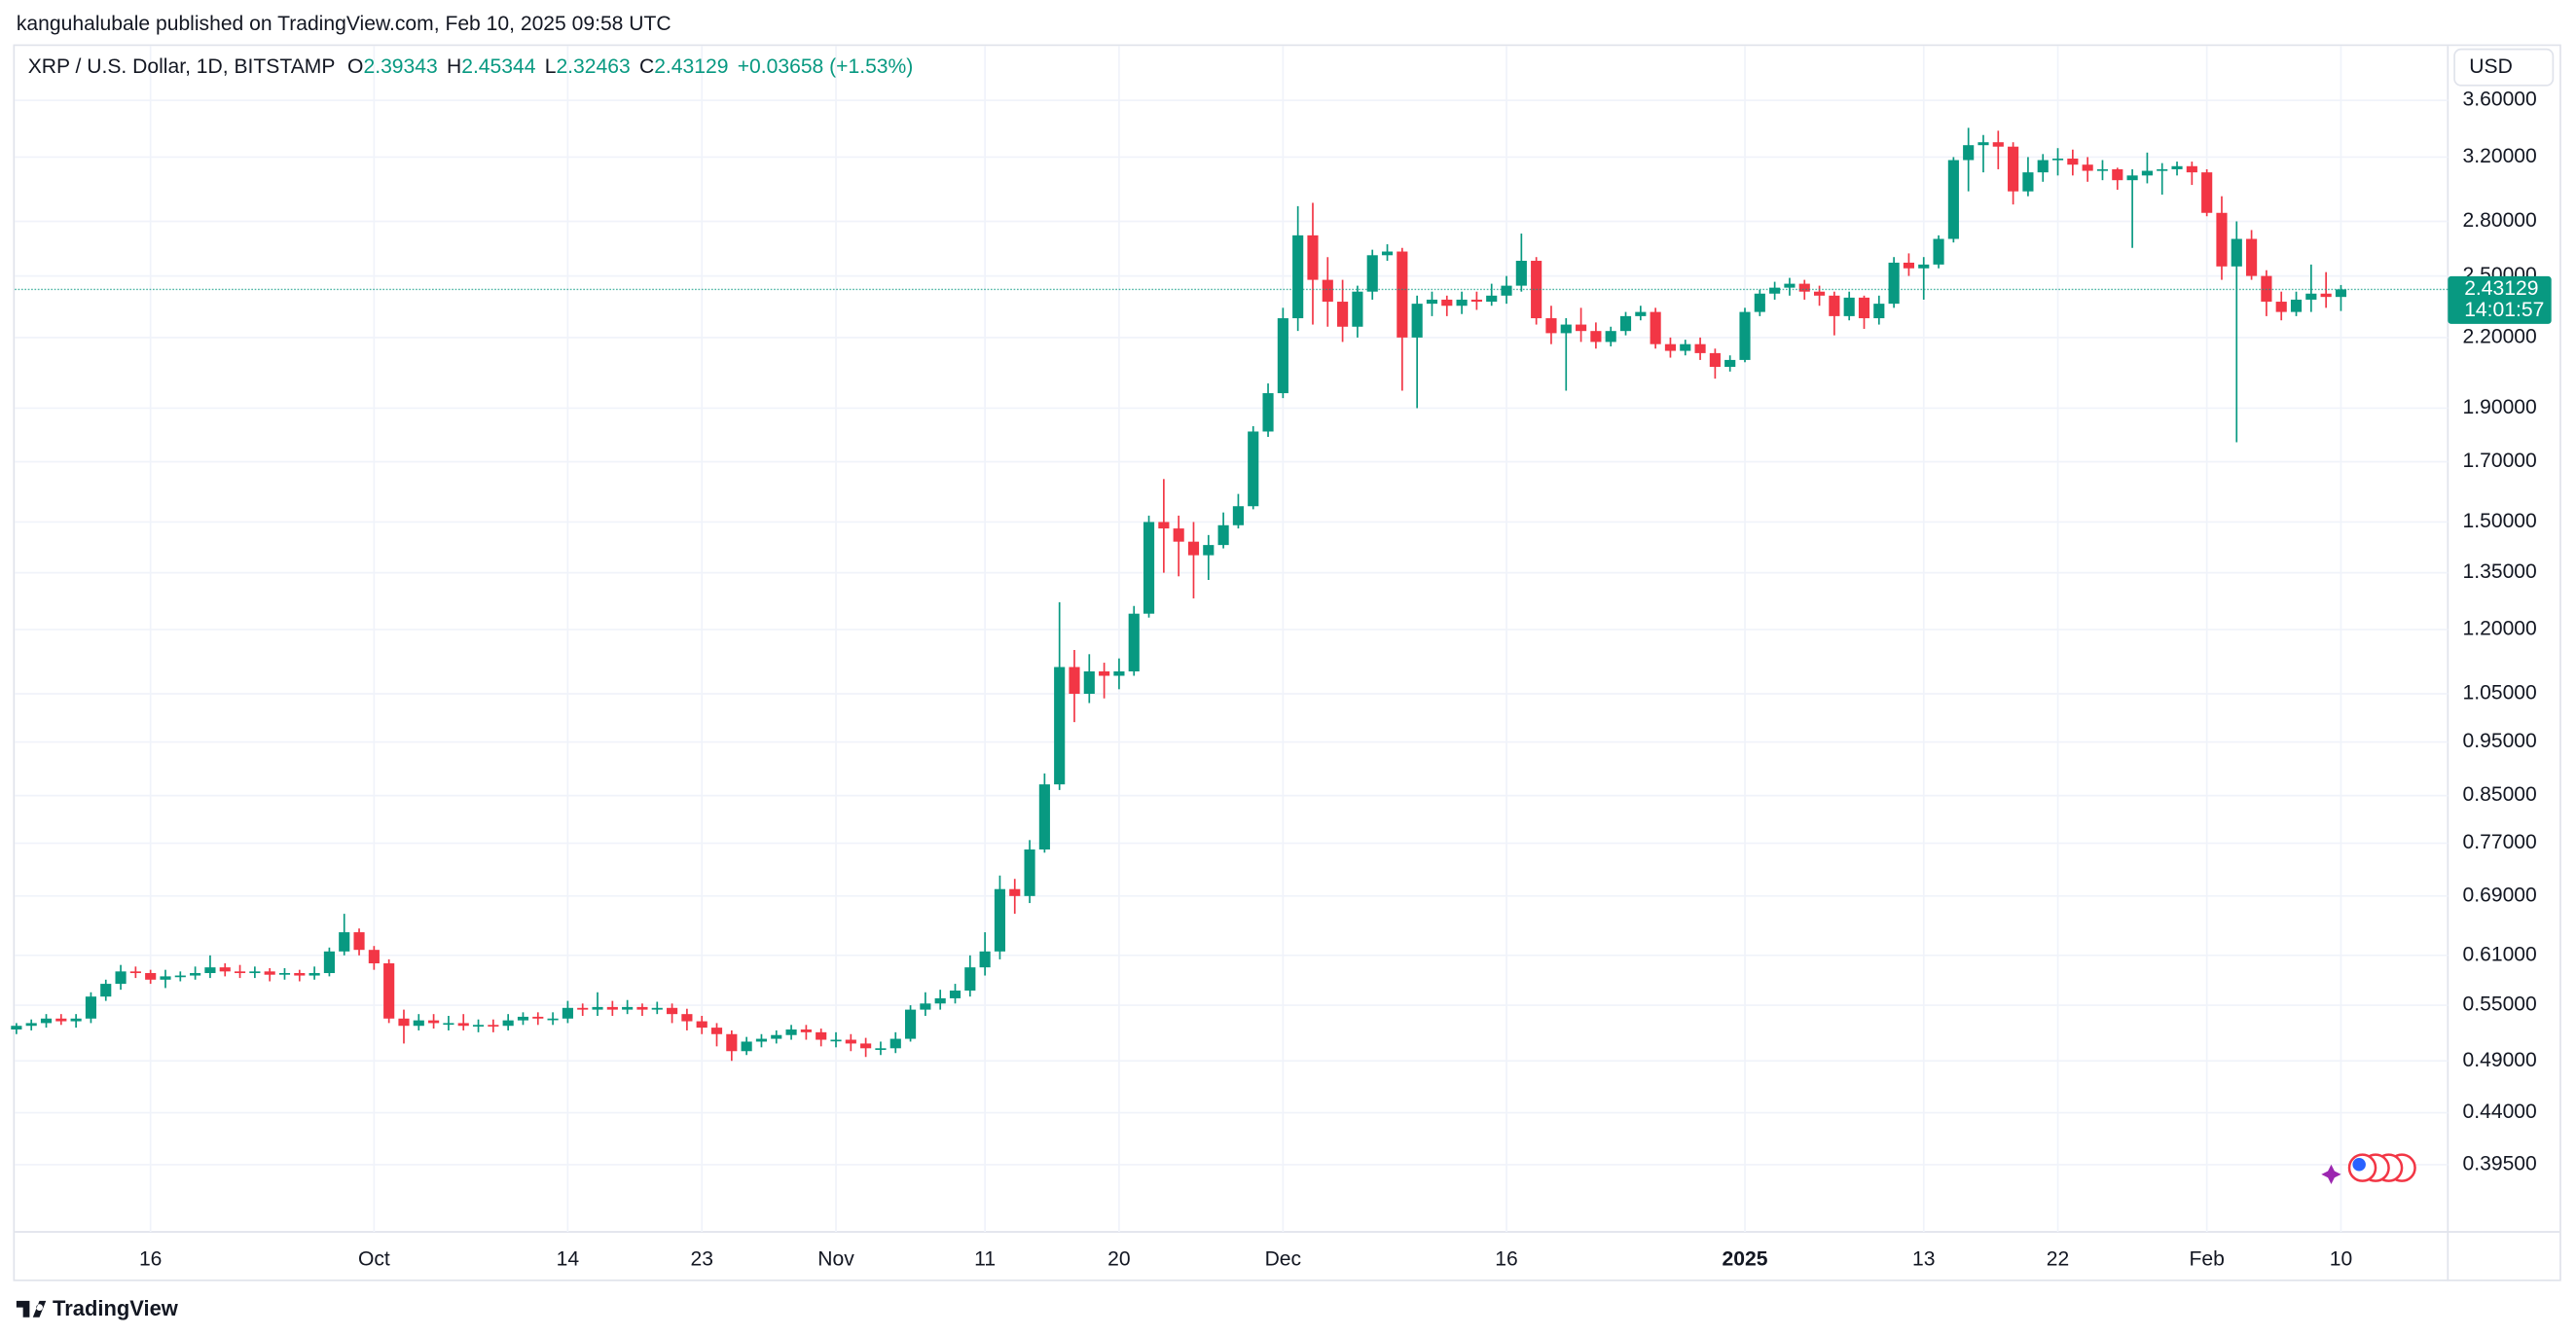 Image resolution: width=2576 pixels, height=1336 pixels. Describe the element at coordinates (2491, 66) in the screenshot. I see `currency: USD` at that location.